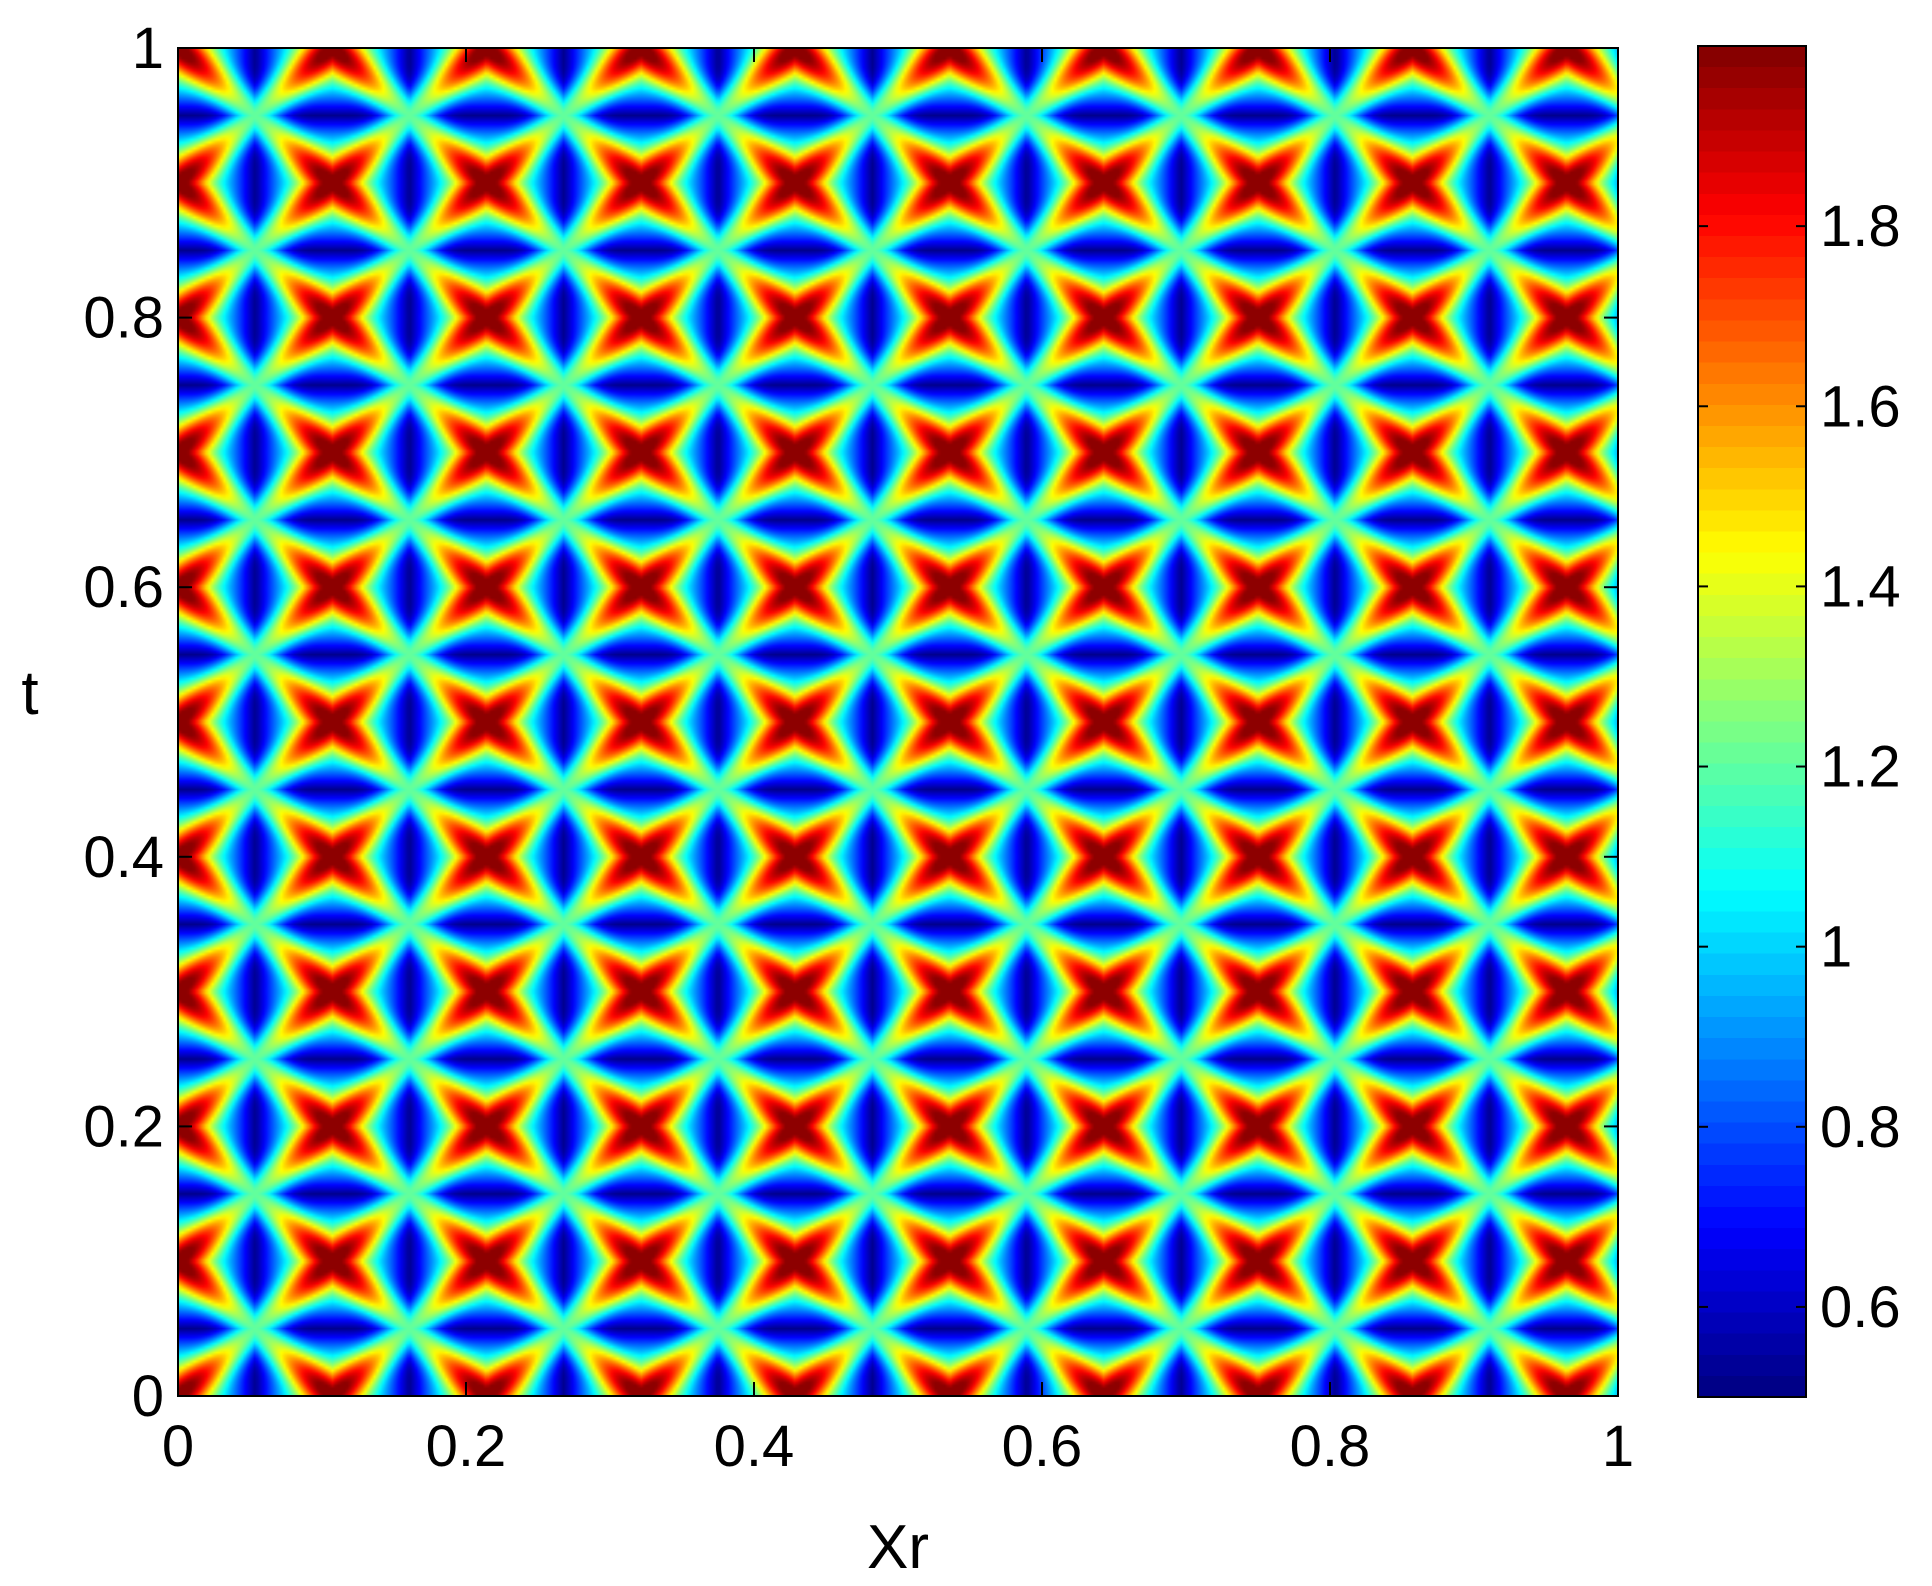 Image resolution: width=1932 pixels, height=1586 pixels. What do you see at coordinates (1860, 1307) in the screenshot?
I see `colorbar-tick-label: 0.6` at bounding box center [1860, 1307].